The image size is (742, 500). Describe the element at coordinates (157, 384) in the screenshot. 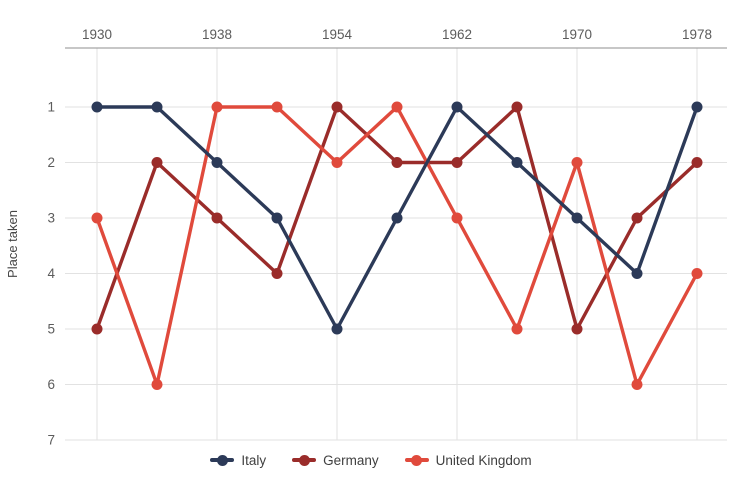

I see `data-point-united-kingdom-1934` at that location.